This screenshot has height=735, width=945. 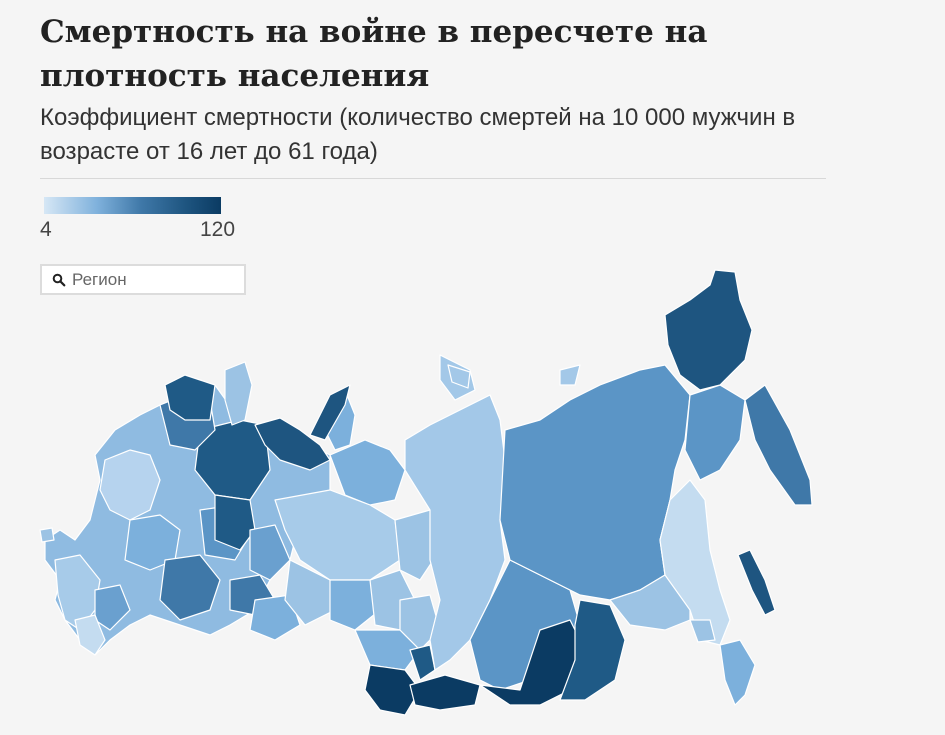 I want to click on region-karelia, so click(x=190, y=397).